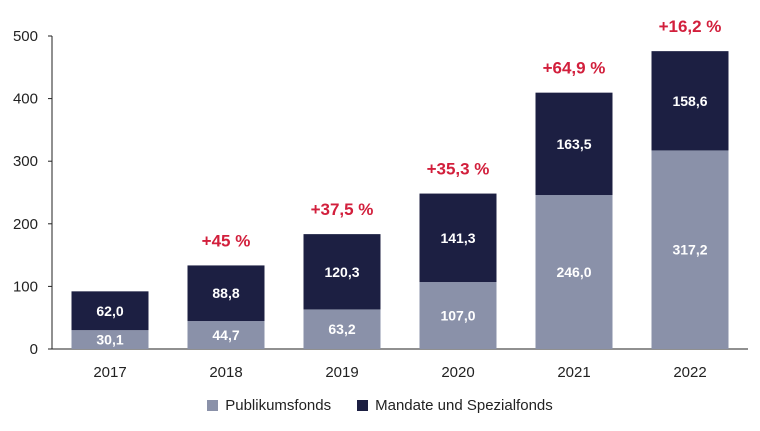 The image size is (760, 431). What do you see at coordinates (25, 161) in the screenshot?
I see `y-tick-label: 300` at bounding box center [25, 161].